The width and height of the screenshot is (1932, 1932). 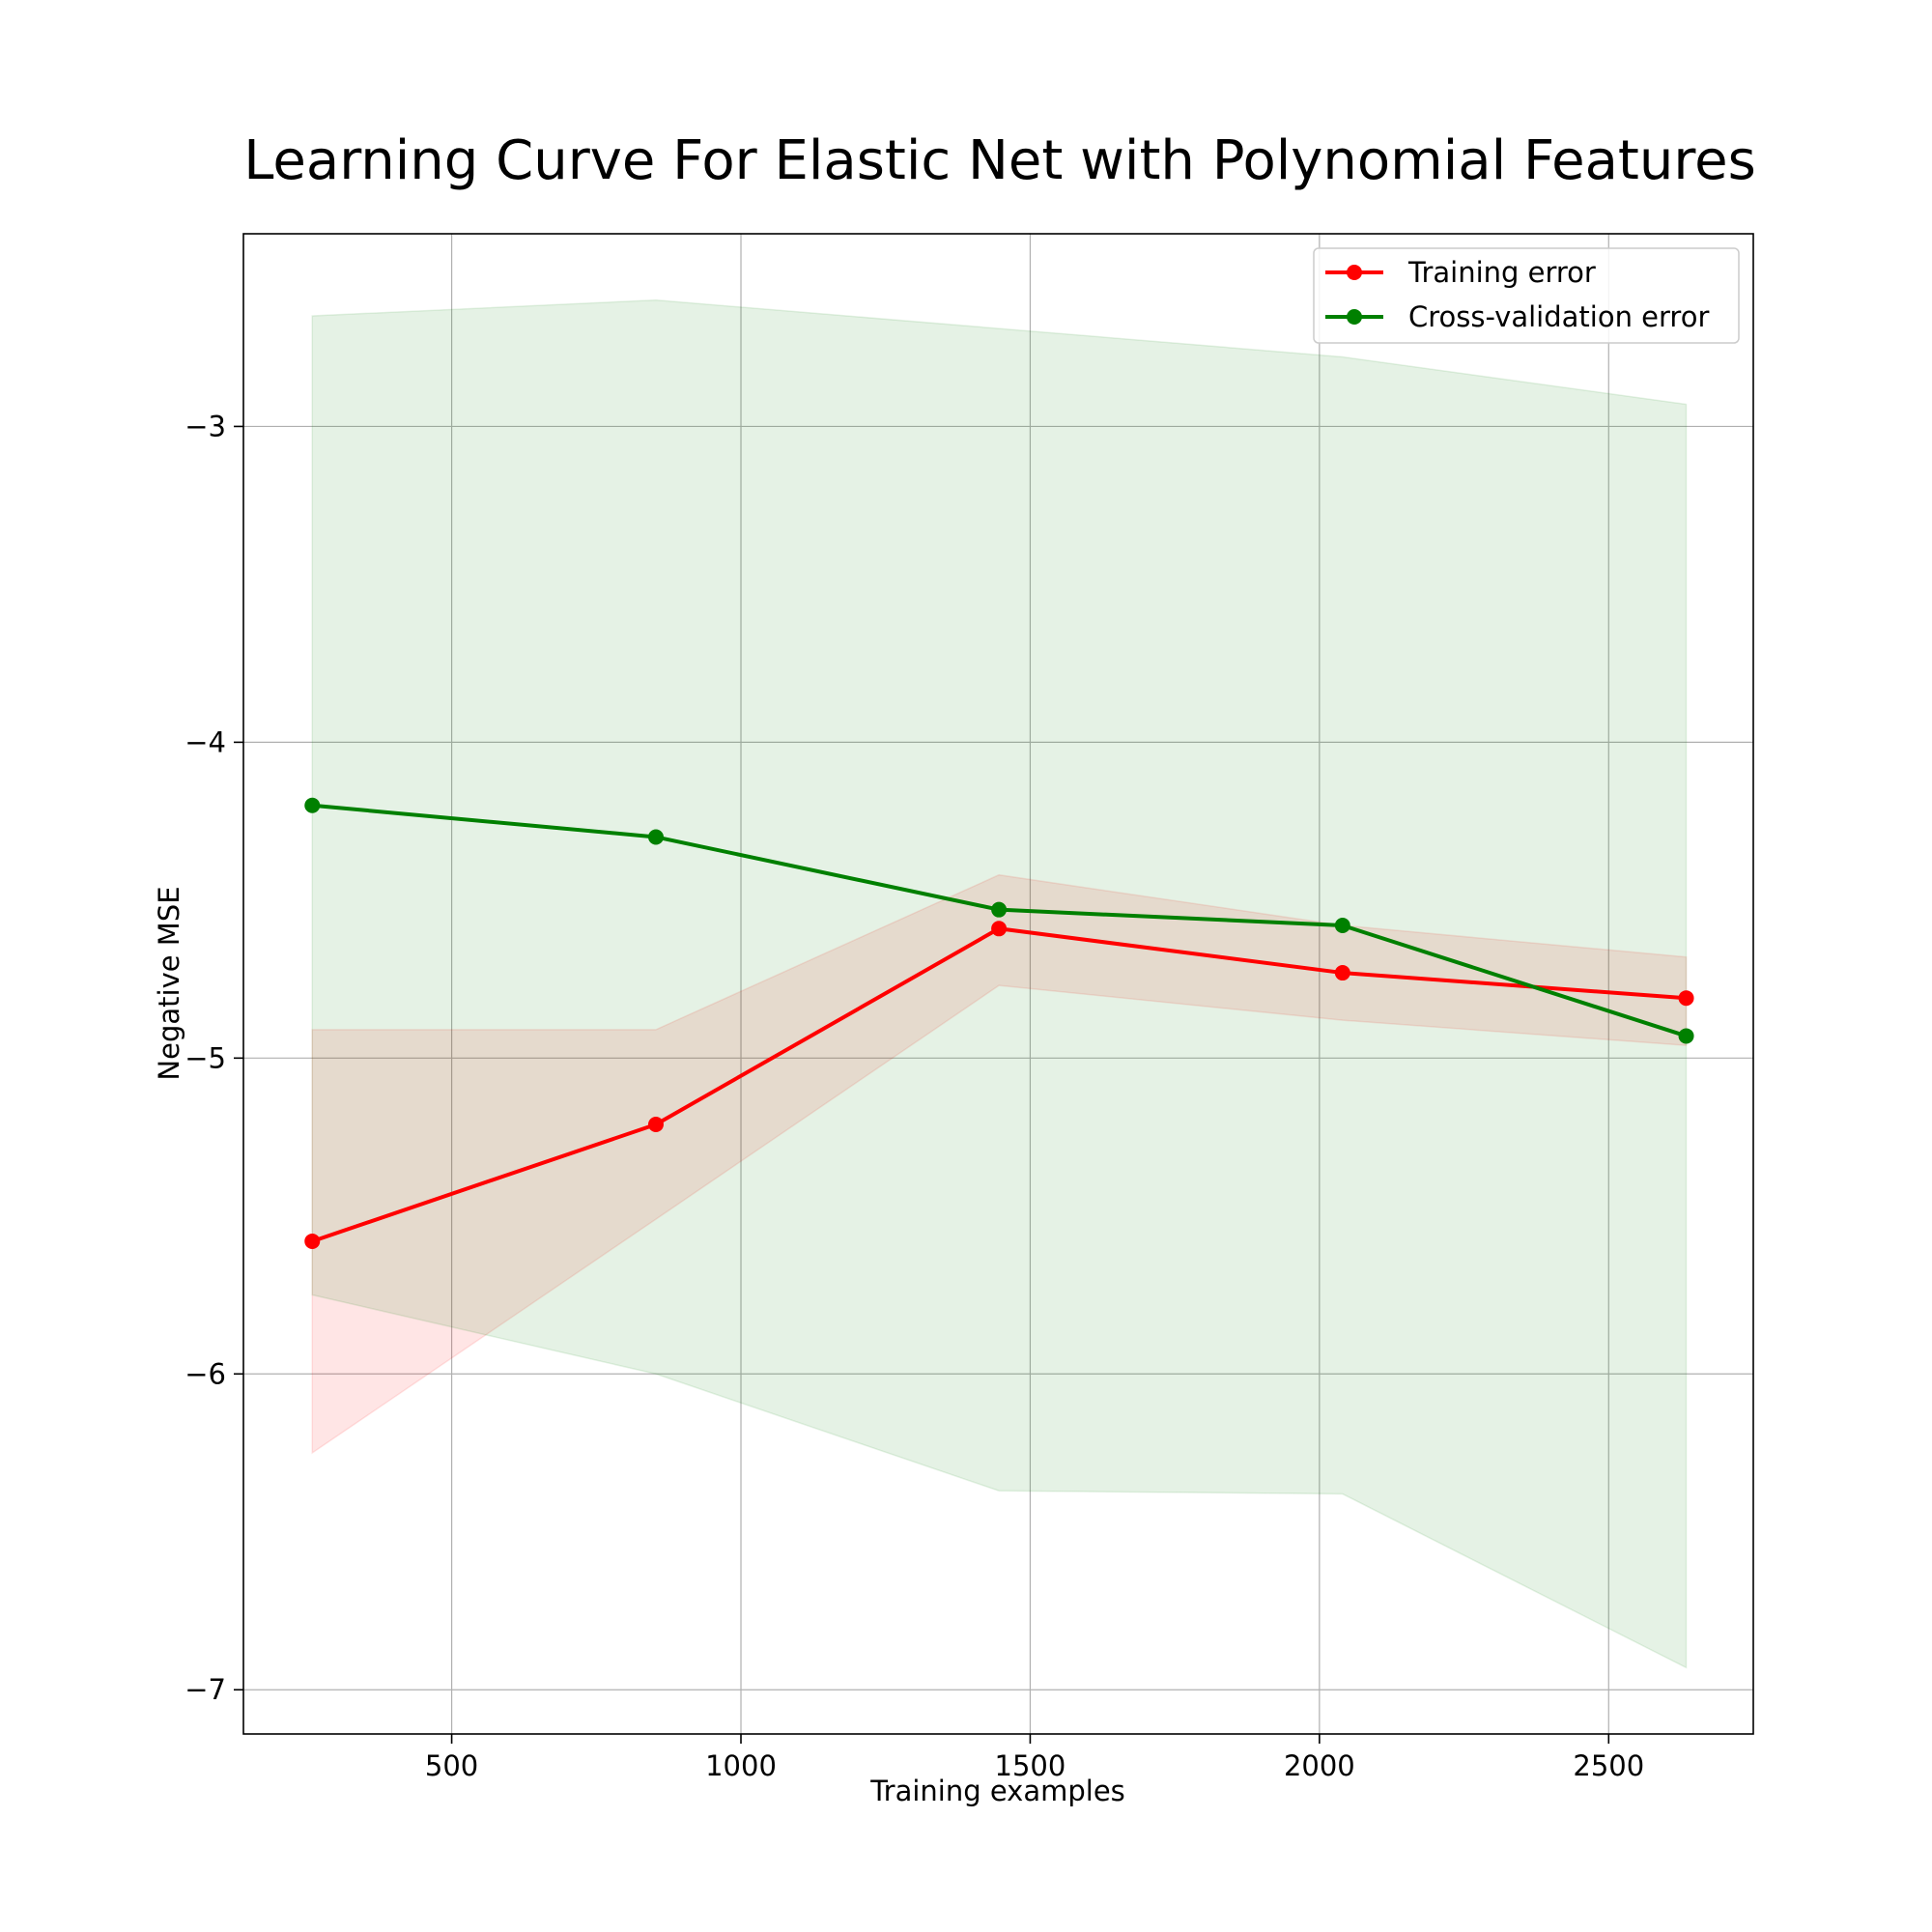 I want to click on x-tick-label: 500, so click(x=451, y=1765).